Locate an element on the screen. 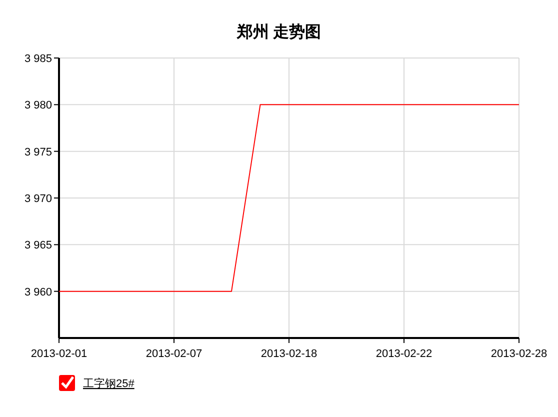 The width and height of the screenshot is (558, 417). x-tick-label: 2013-02-07 is located at coordinates (174, 354).